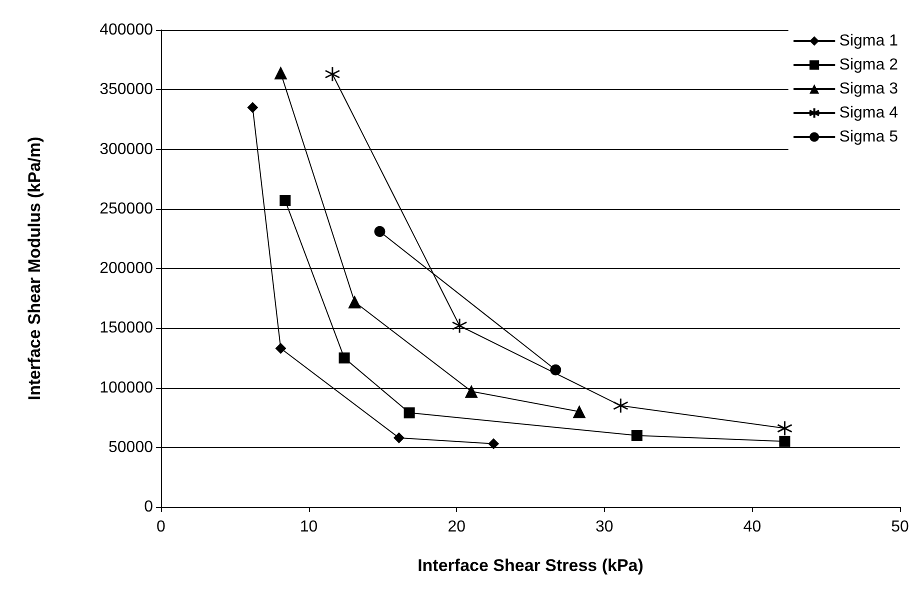 The height and width of the screenshot is (610, 923). What do you see at coordinates (127, 209) in the screenshot?
I see `y-tick-label: 250000` at bounding box center [127, 209].